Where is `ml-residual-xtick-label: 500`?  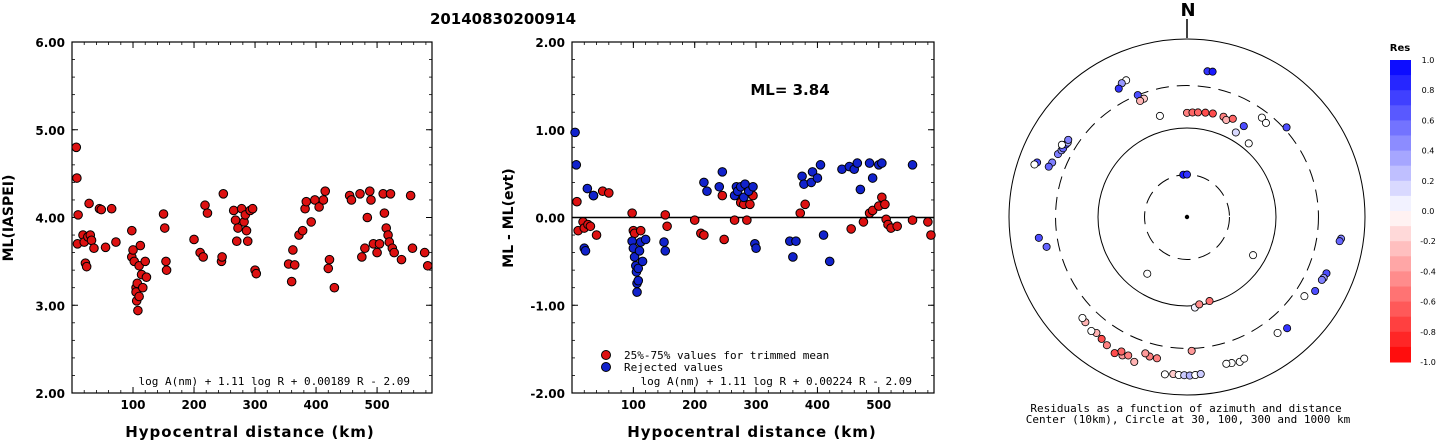 ml-residual-xtick-label: 500 is located at coordinates (878, 405).